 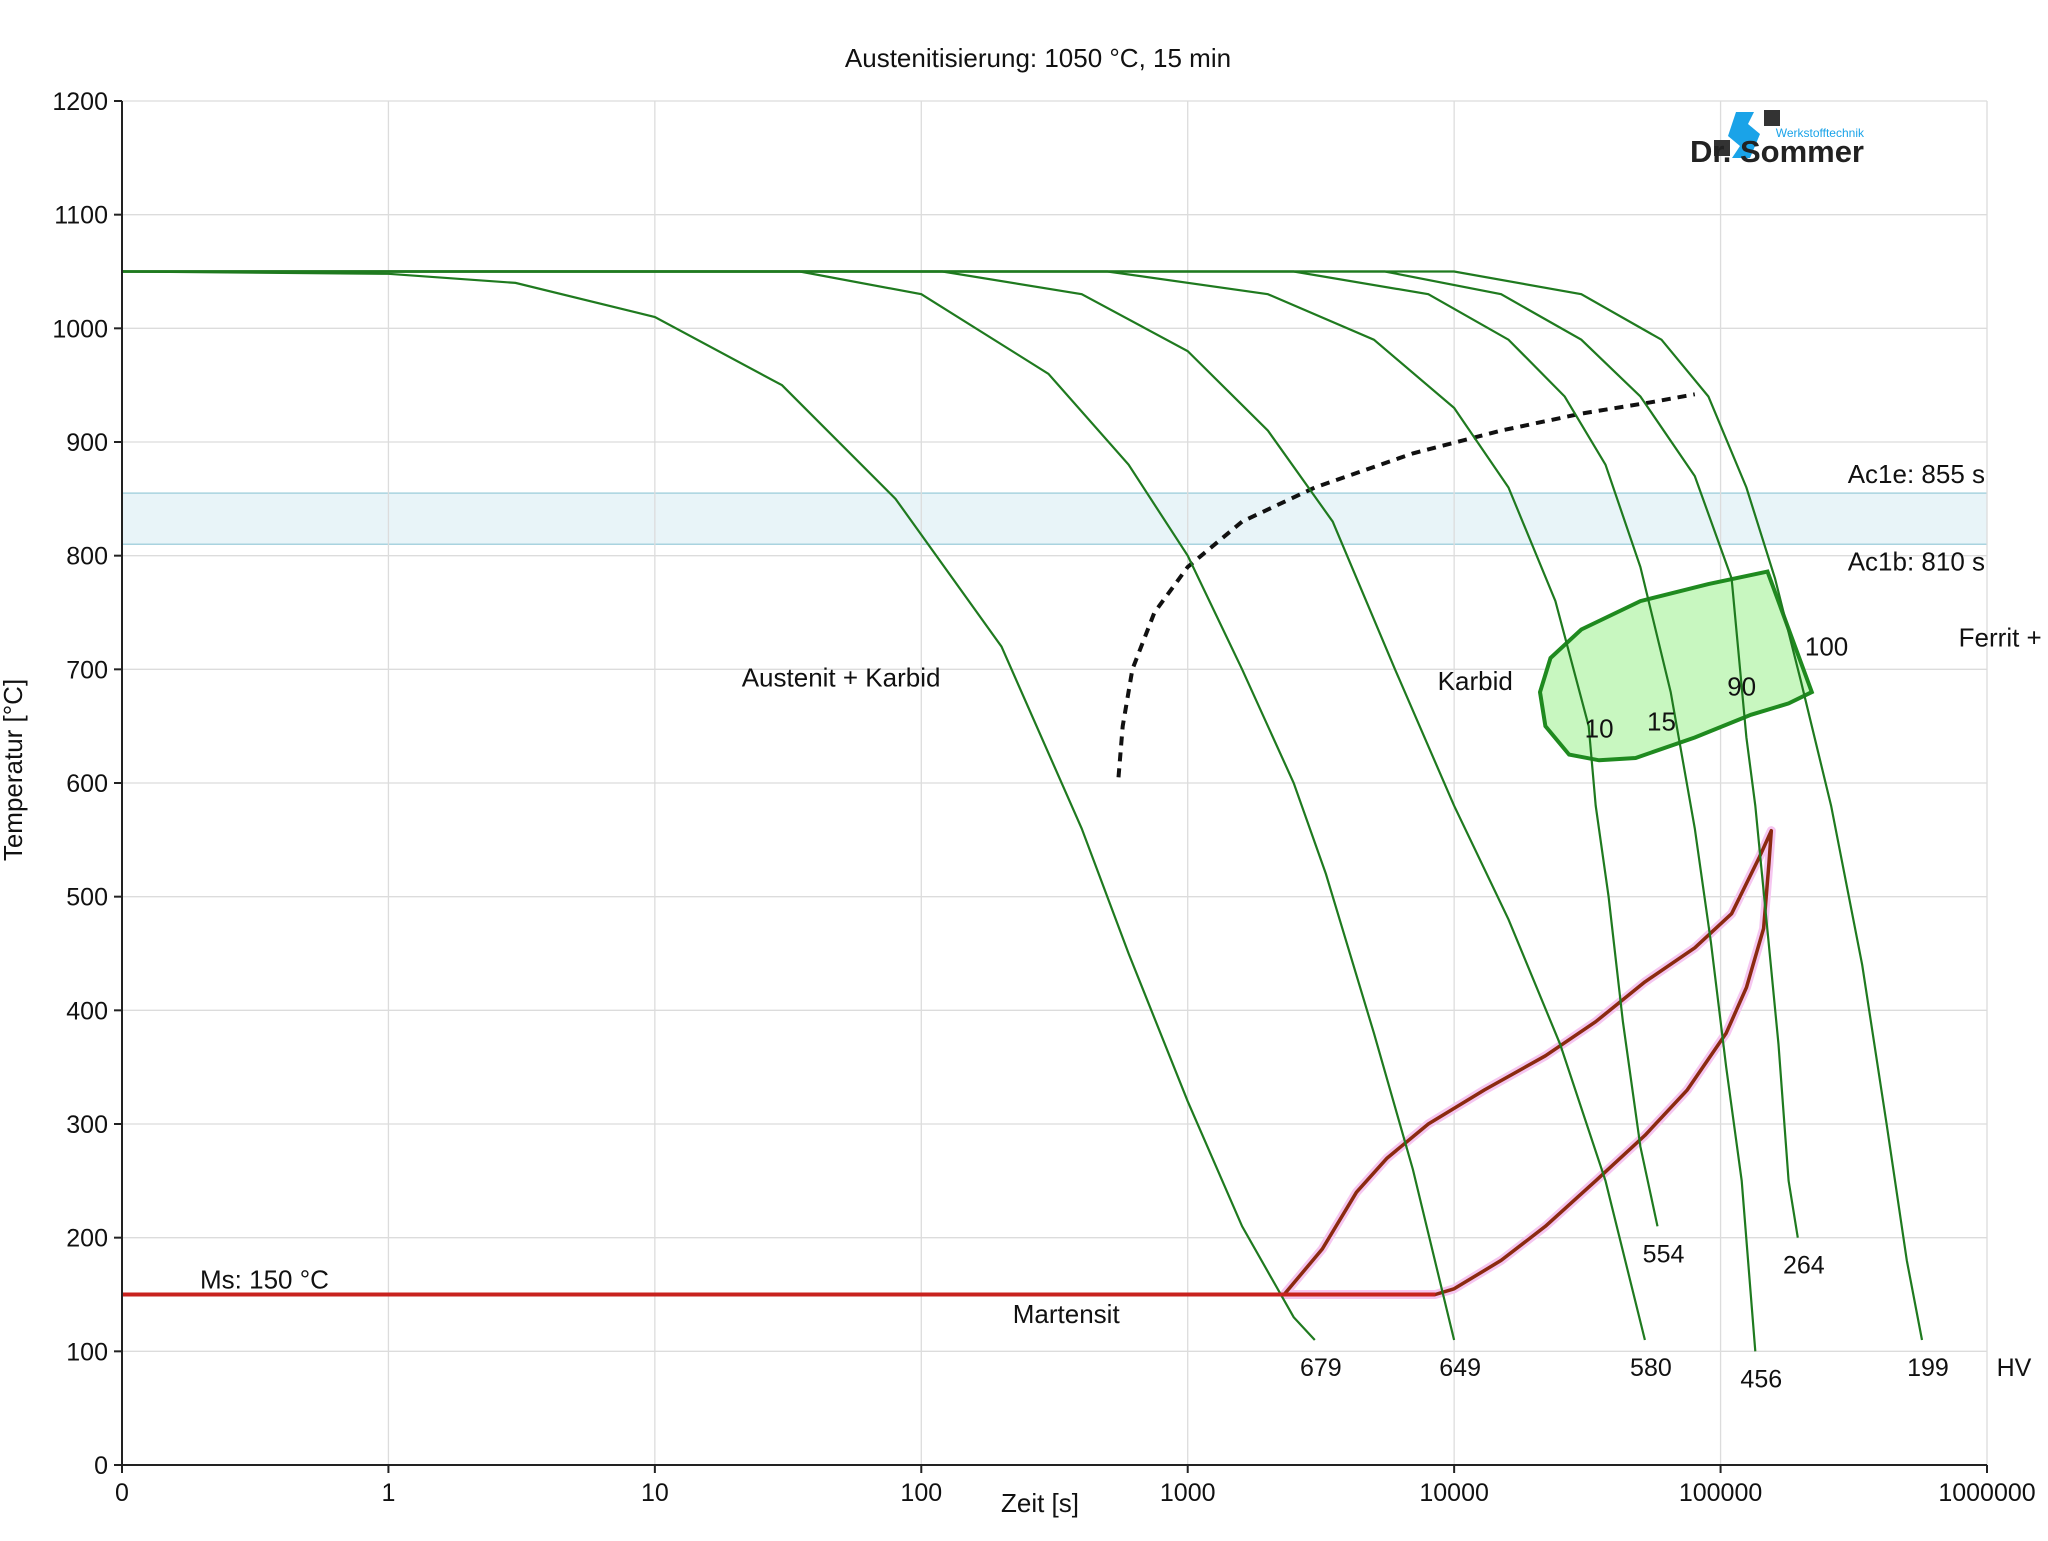 I want to click on ms-label: Ms: 150 °C, so click(x=264, y=1280).